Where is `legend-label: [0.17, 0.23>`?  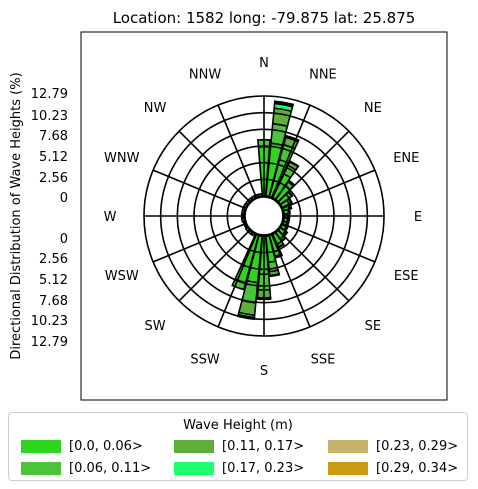
legend-label: [0.17, 0.23> is located at coordinates (263, 468).